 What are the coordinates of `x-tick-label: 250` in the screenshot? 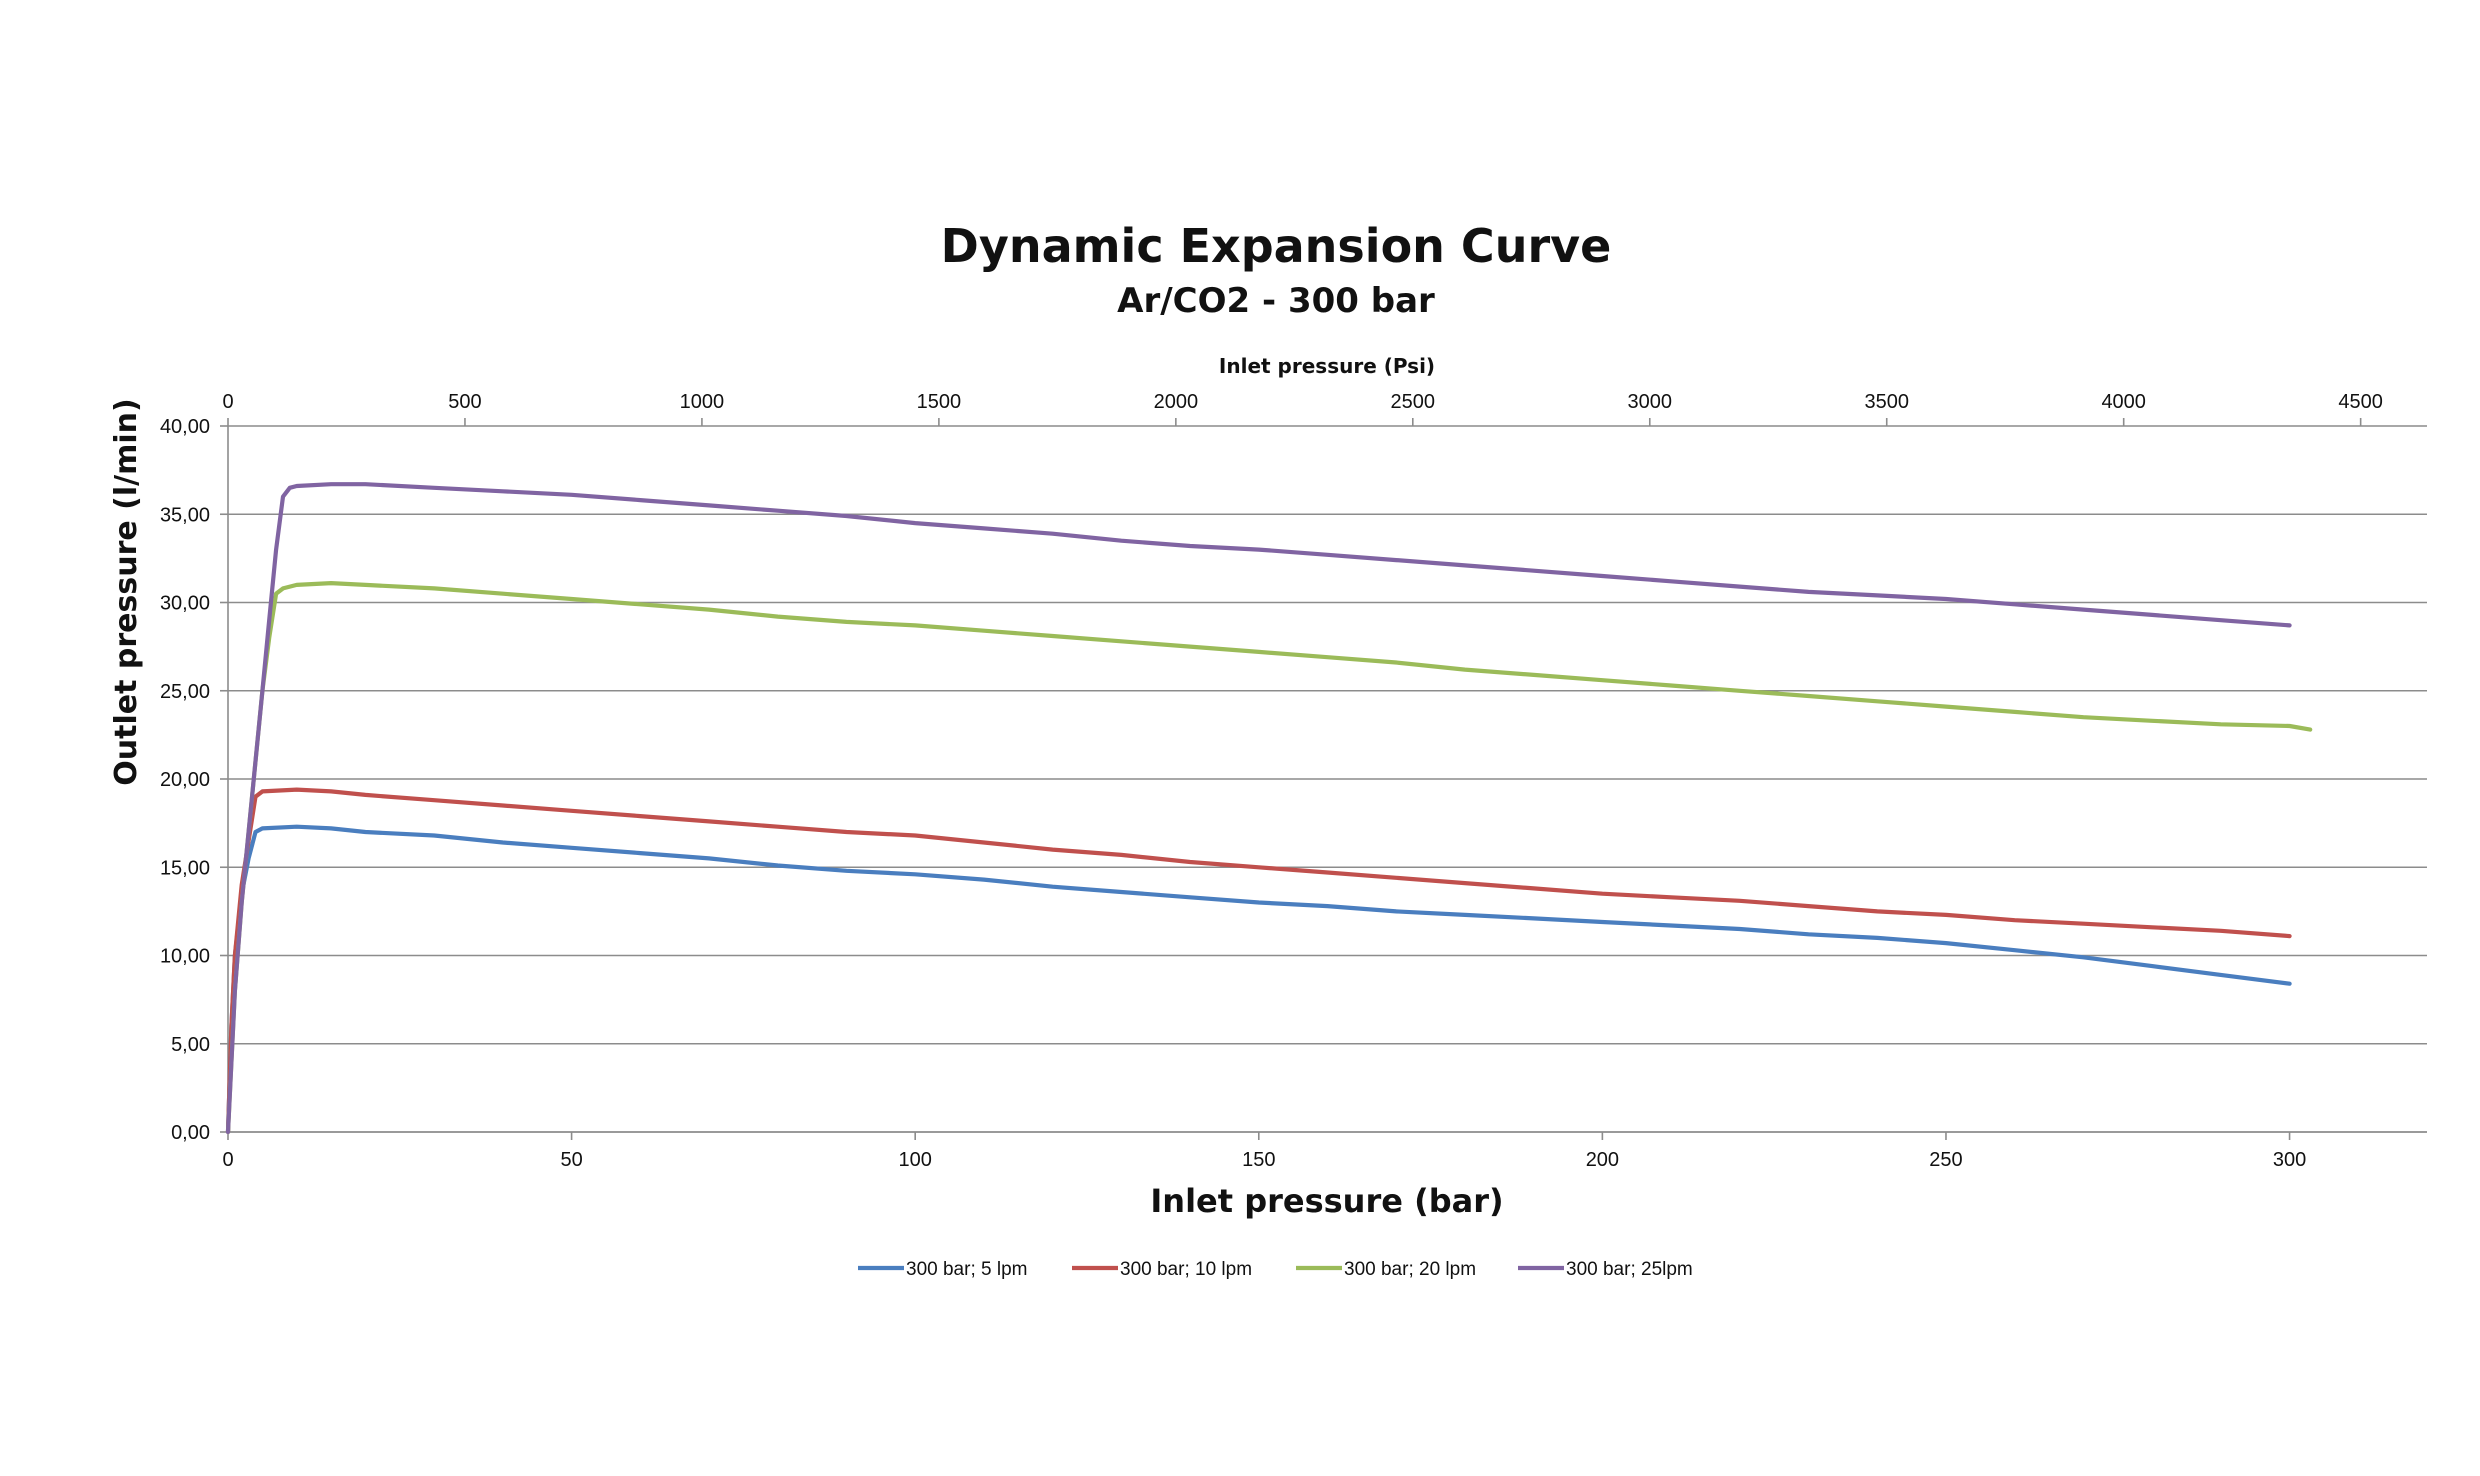 It's located at (1945, 1160).